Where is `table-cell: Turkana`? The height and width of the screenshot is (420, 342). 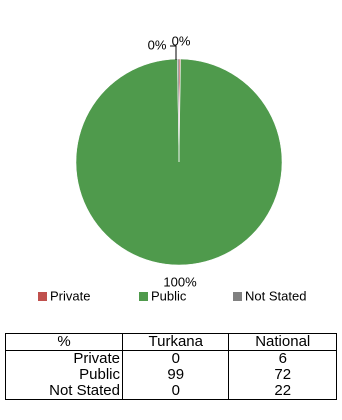
table-cell: Turkana is located at coordinates (175, 342).